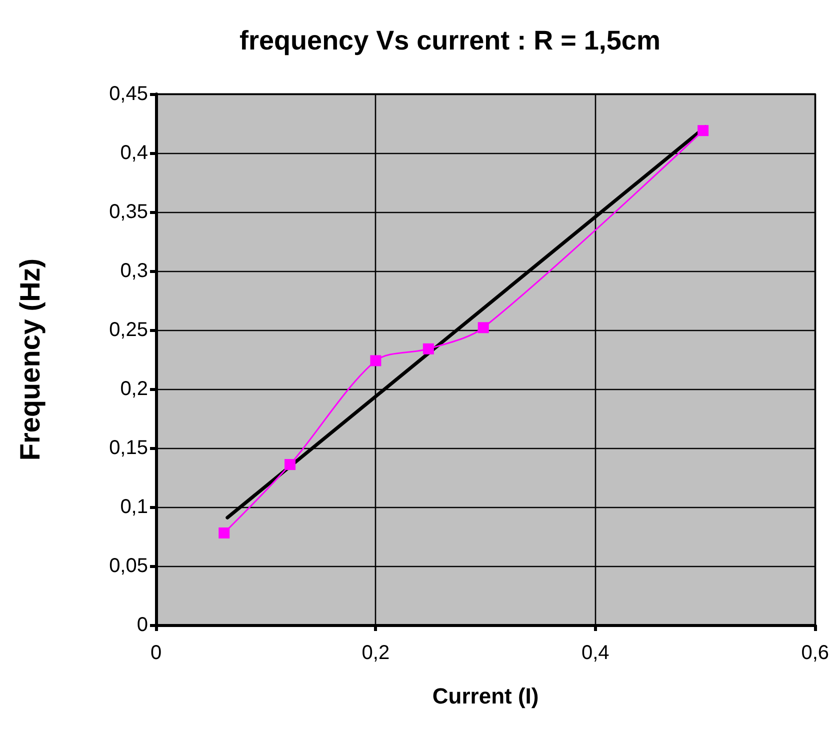 The image size is (840, 742). What do you see at coordinates (128, 566) in the screenshot?
I see `y-tick-label: 0,05` at bounding box center [128, 566].